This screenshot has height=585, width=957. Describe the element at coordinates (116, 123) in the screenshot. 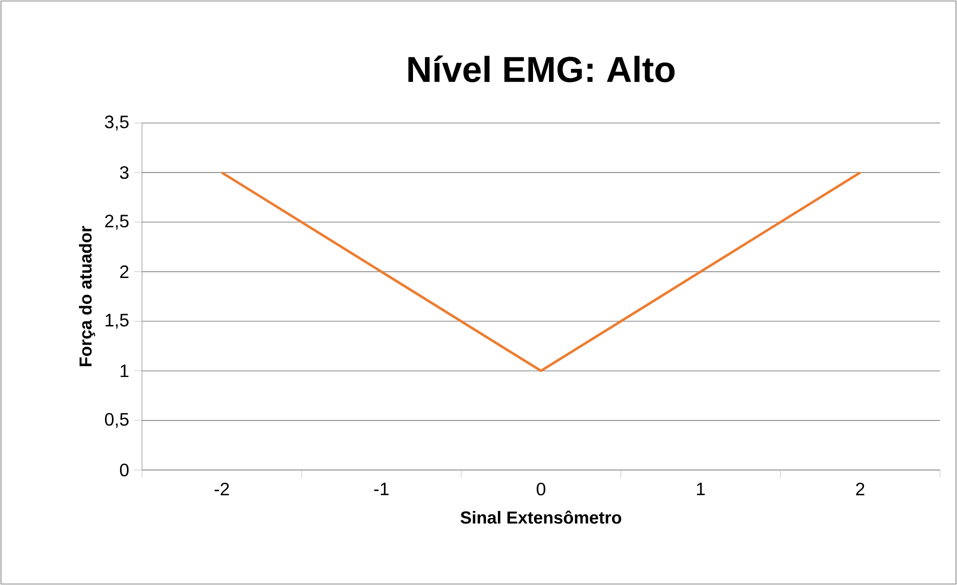

I see `y-tick-label: 3,5` at that location.